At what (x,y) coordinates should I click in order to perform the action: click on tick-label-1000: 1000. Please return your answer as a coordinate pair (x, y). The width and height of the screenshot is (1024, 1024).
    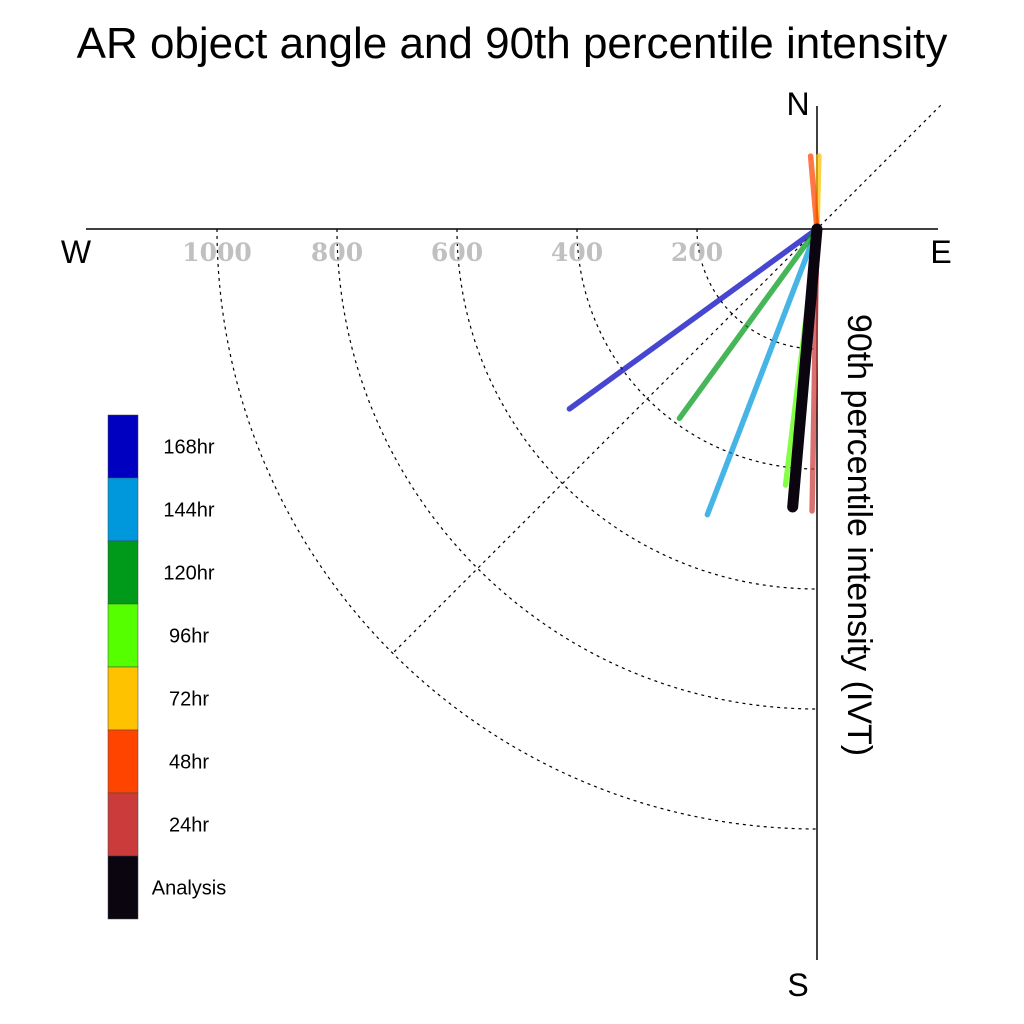
    Looking at the image, I should click on (217, 252).